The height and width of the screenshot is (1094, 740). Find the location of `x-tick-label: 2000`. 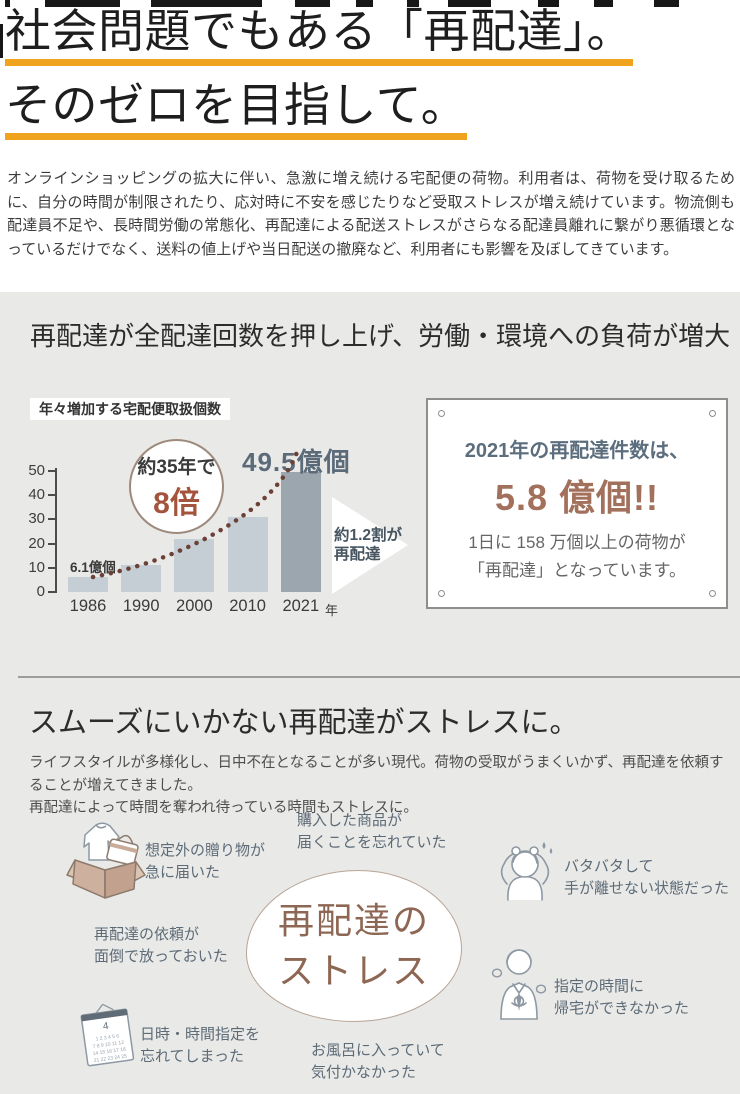

x-tick-label: 2000 is located at coordinates (194, 606).